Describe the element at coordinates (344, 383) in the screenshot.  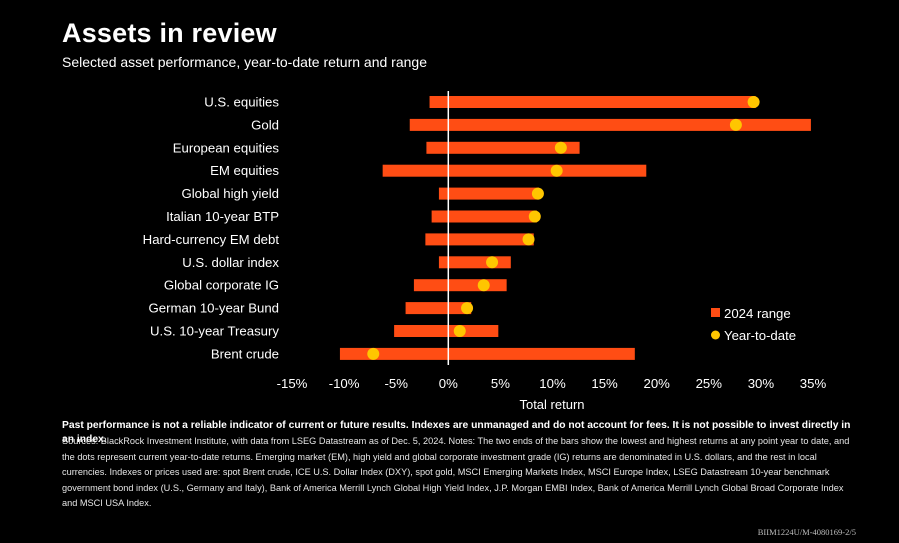
I see `x-tick-label: -10%` at that location.